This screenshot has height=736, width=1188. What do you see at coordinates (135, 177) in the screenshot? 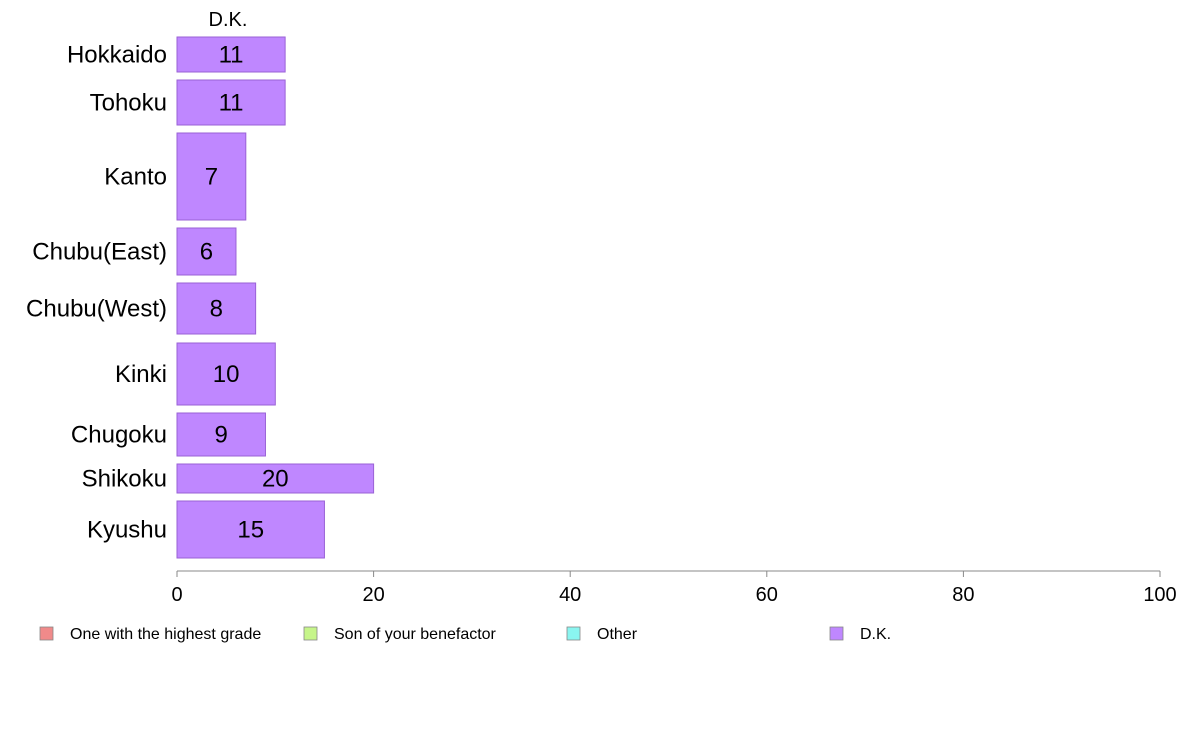
I see `category-label: Kanto` at bounding box center [135, 177].